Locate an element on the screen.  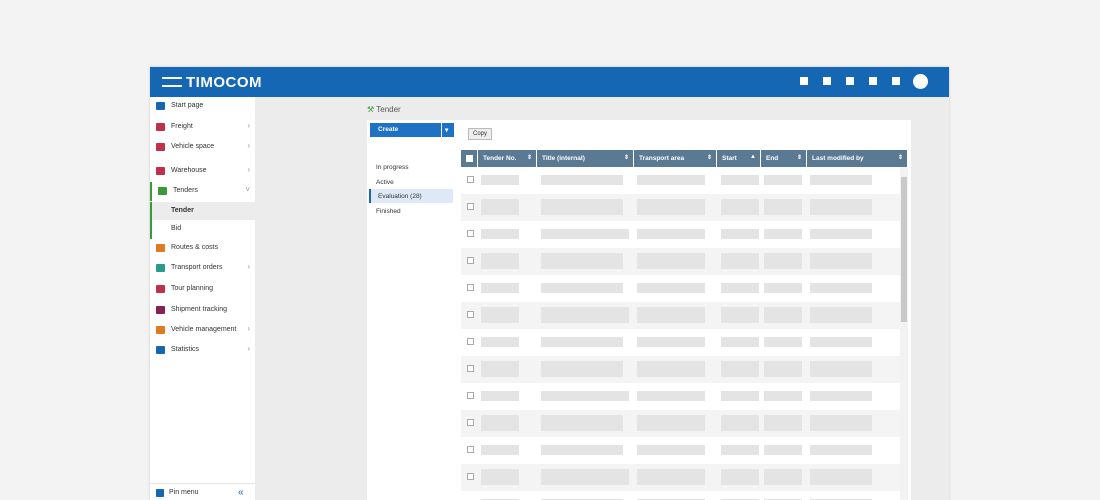
nav-label: Freight is located at coordinates (182, 126).